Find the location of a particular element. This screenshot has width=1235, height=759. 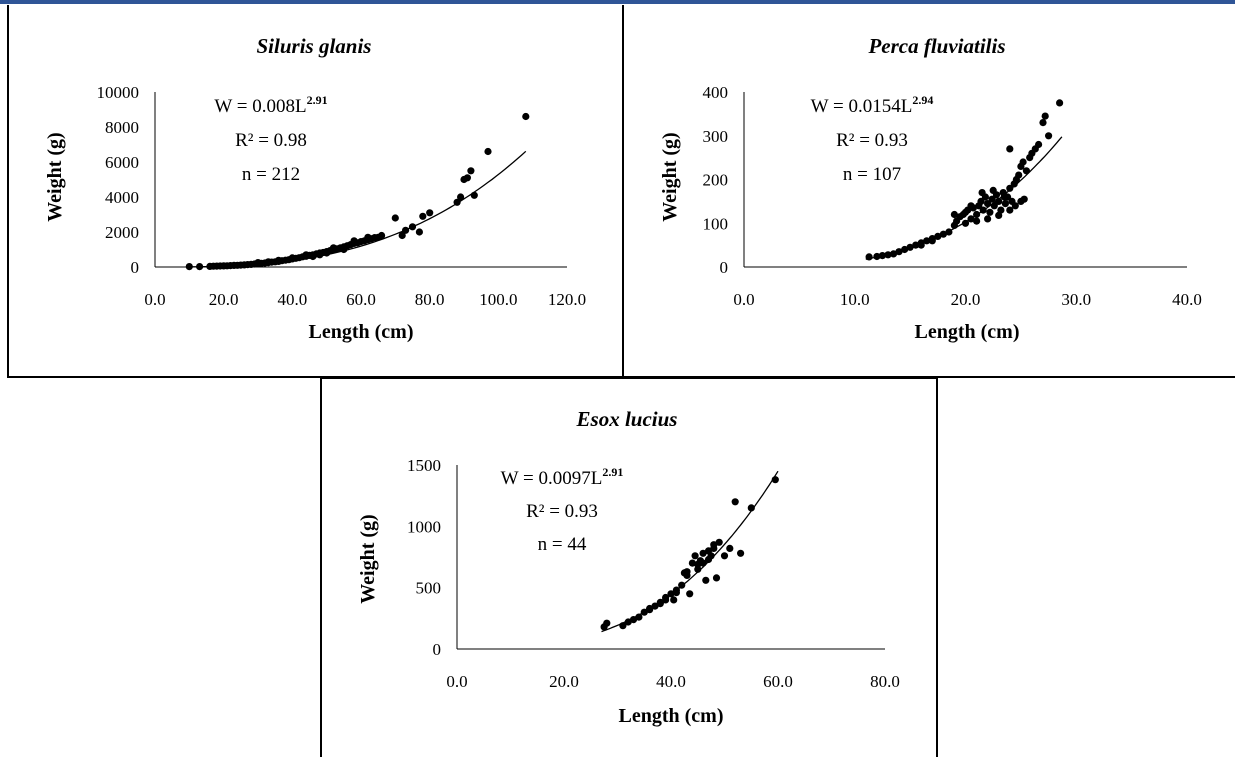

equation-label: W = 0.0154L2.94 is located at coordinates (872, 105).